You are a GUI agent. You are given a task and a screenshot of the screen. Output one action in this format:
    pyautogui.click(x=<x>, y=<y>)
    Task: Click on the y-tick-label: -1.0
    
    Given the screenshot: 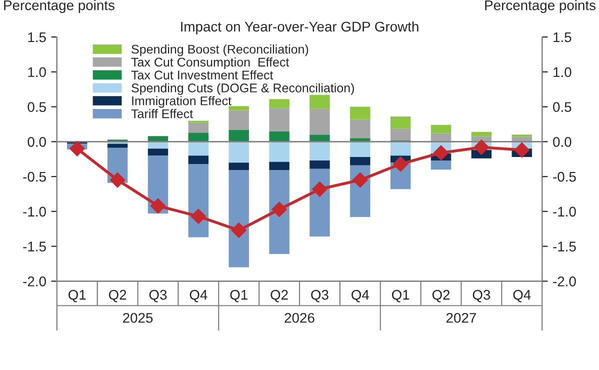 What is the action you would take?
    pyautogui.click(x=34, y=211)
    